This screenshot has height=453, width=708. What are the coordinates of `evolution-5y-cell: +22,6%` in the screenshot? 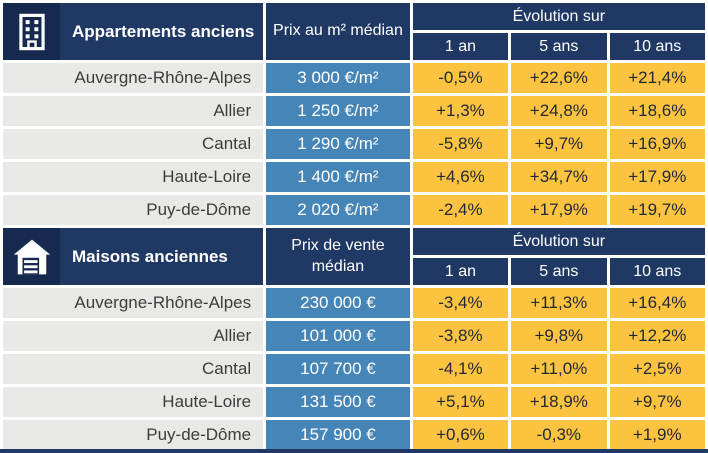 It's located at (559, 78).